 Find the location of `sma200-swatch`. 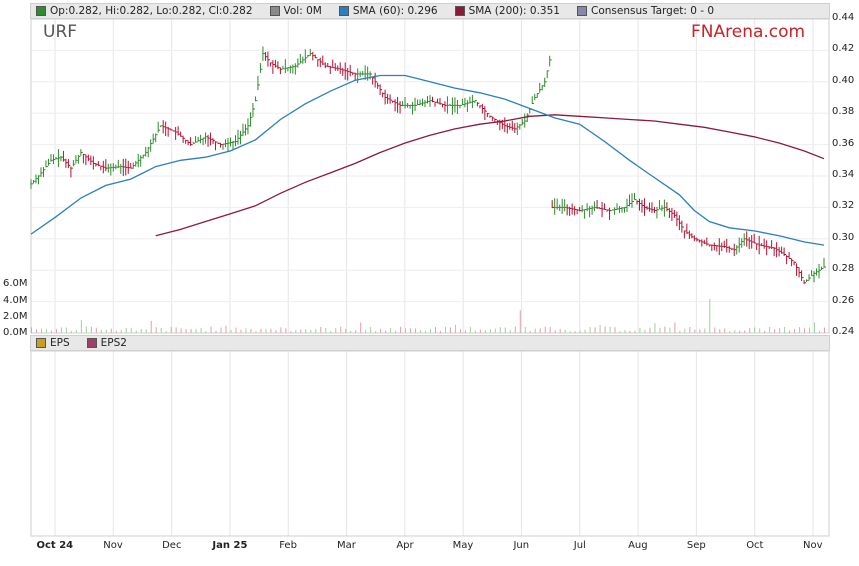

sma200-swatch is located at coordinates (459, 11).